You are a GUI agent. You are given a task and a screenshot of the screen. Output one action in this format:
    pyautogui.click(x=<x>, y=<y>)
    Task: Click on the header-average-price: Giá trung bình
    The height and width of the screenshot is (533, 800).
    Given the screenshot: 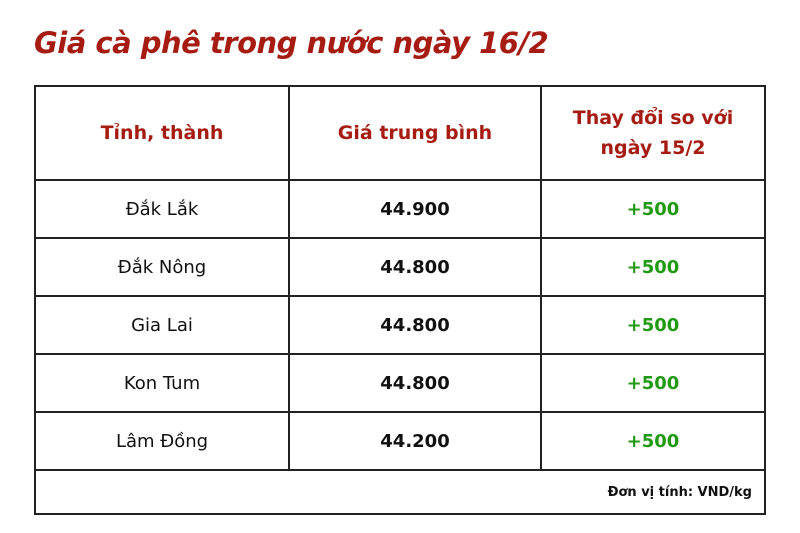 What is the action you would take?
    pyautogui.click(x=415, y=133)
    